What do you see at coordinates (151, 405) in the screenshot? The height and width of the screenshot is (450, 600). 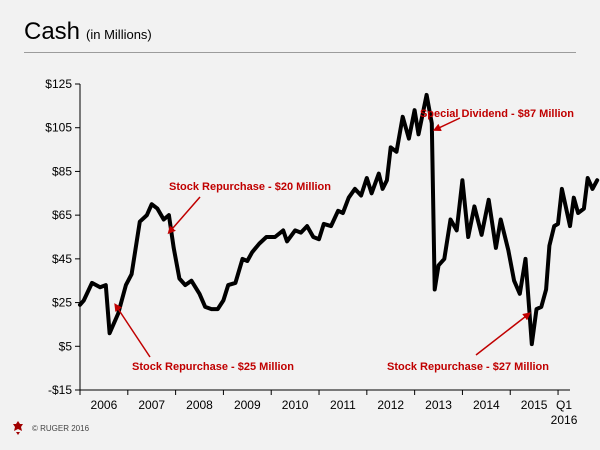 I see `x-tick-label: 2007` at bounding box center [151, 405].